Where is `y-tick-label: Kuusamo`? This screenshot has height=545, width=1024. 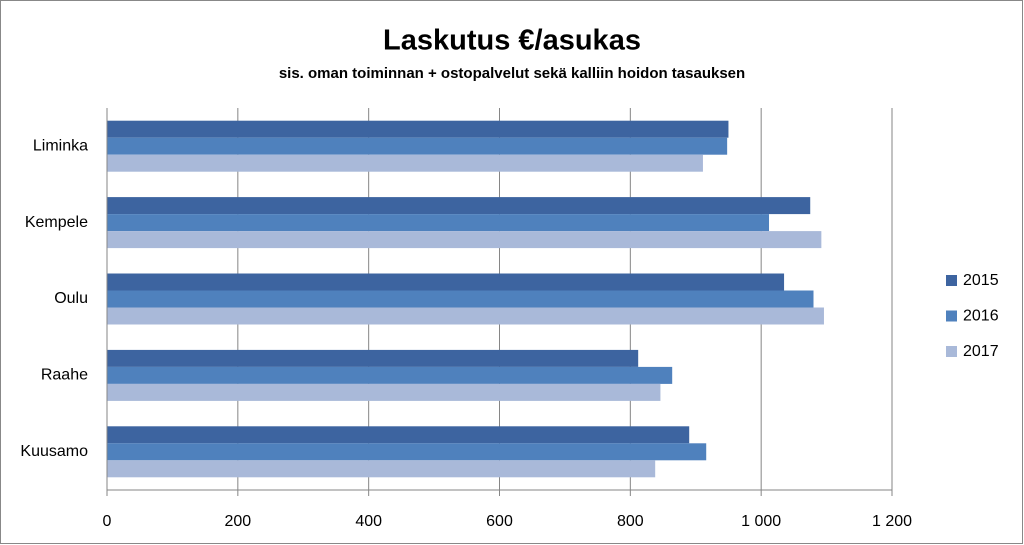
y-tick-label: Kuusamo is located at coordinates (54, 451).